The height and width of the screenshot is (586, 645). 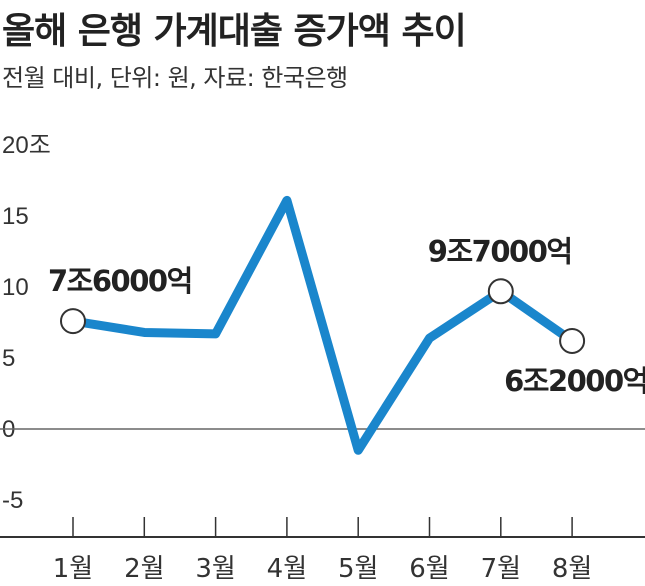 What do you see at coordinates (12, 500) in the screenshot?
I see `y-tick-label: -5` at bounding box center [12, 500].